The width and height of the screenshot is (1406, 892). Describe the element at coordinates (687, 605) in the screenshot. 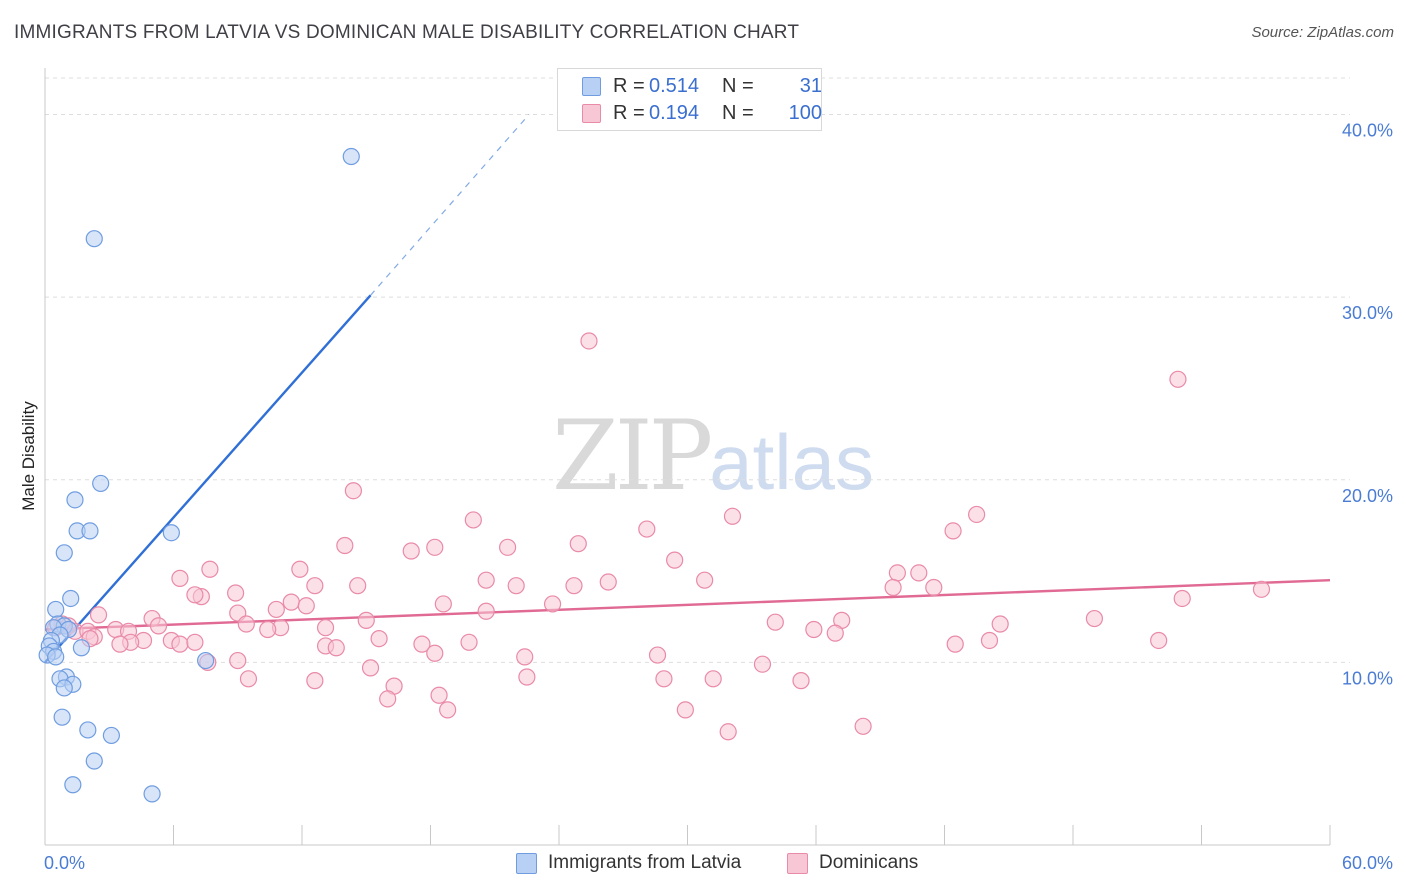

I see `dominican-trend-line` at that location.